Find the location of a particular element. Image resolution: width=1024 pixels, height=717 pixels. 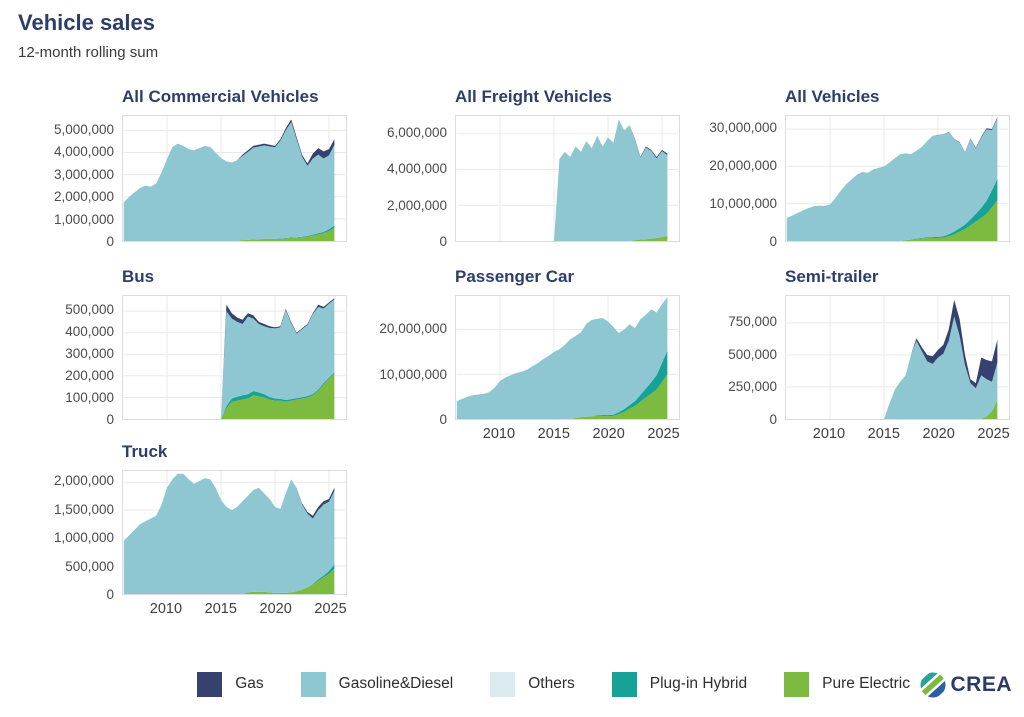

facet-title: All Commercial Vehicles is located at coordinates (220, 96).